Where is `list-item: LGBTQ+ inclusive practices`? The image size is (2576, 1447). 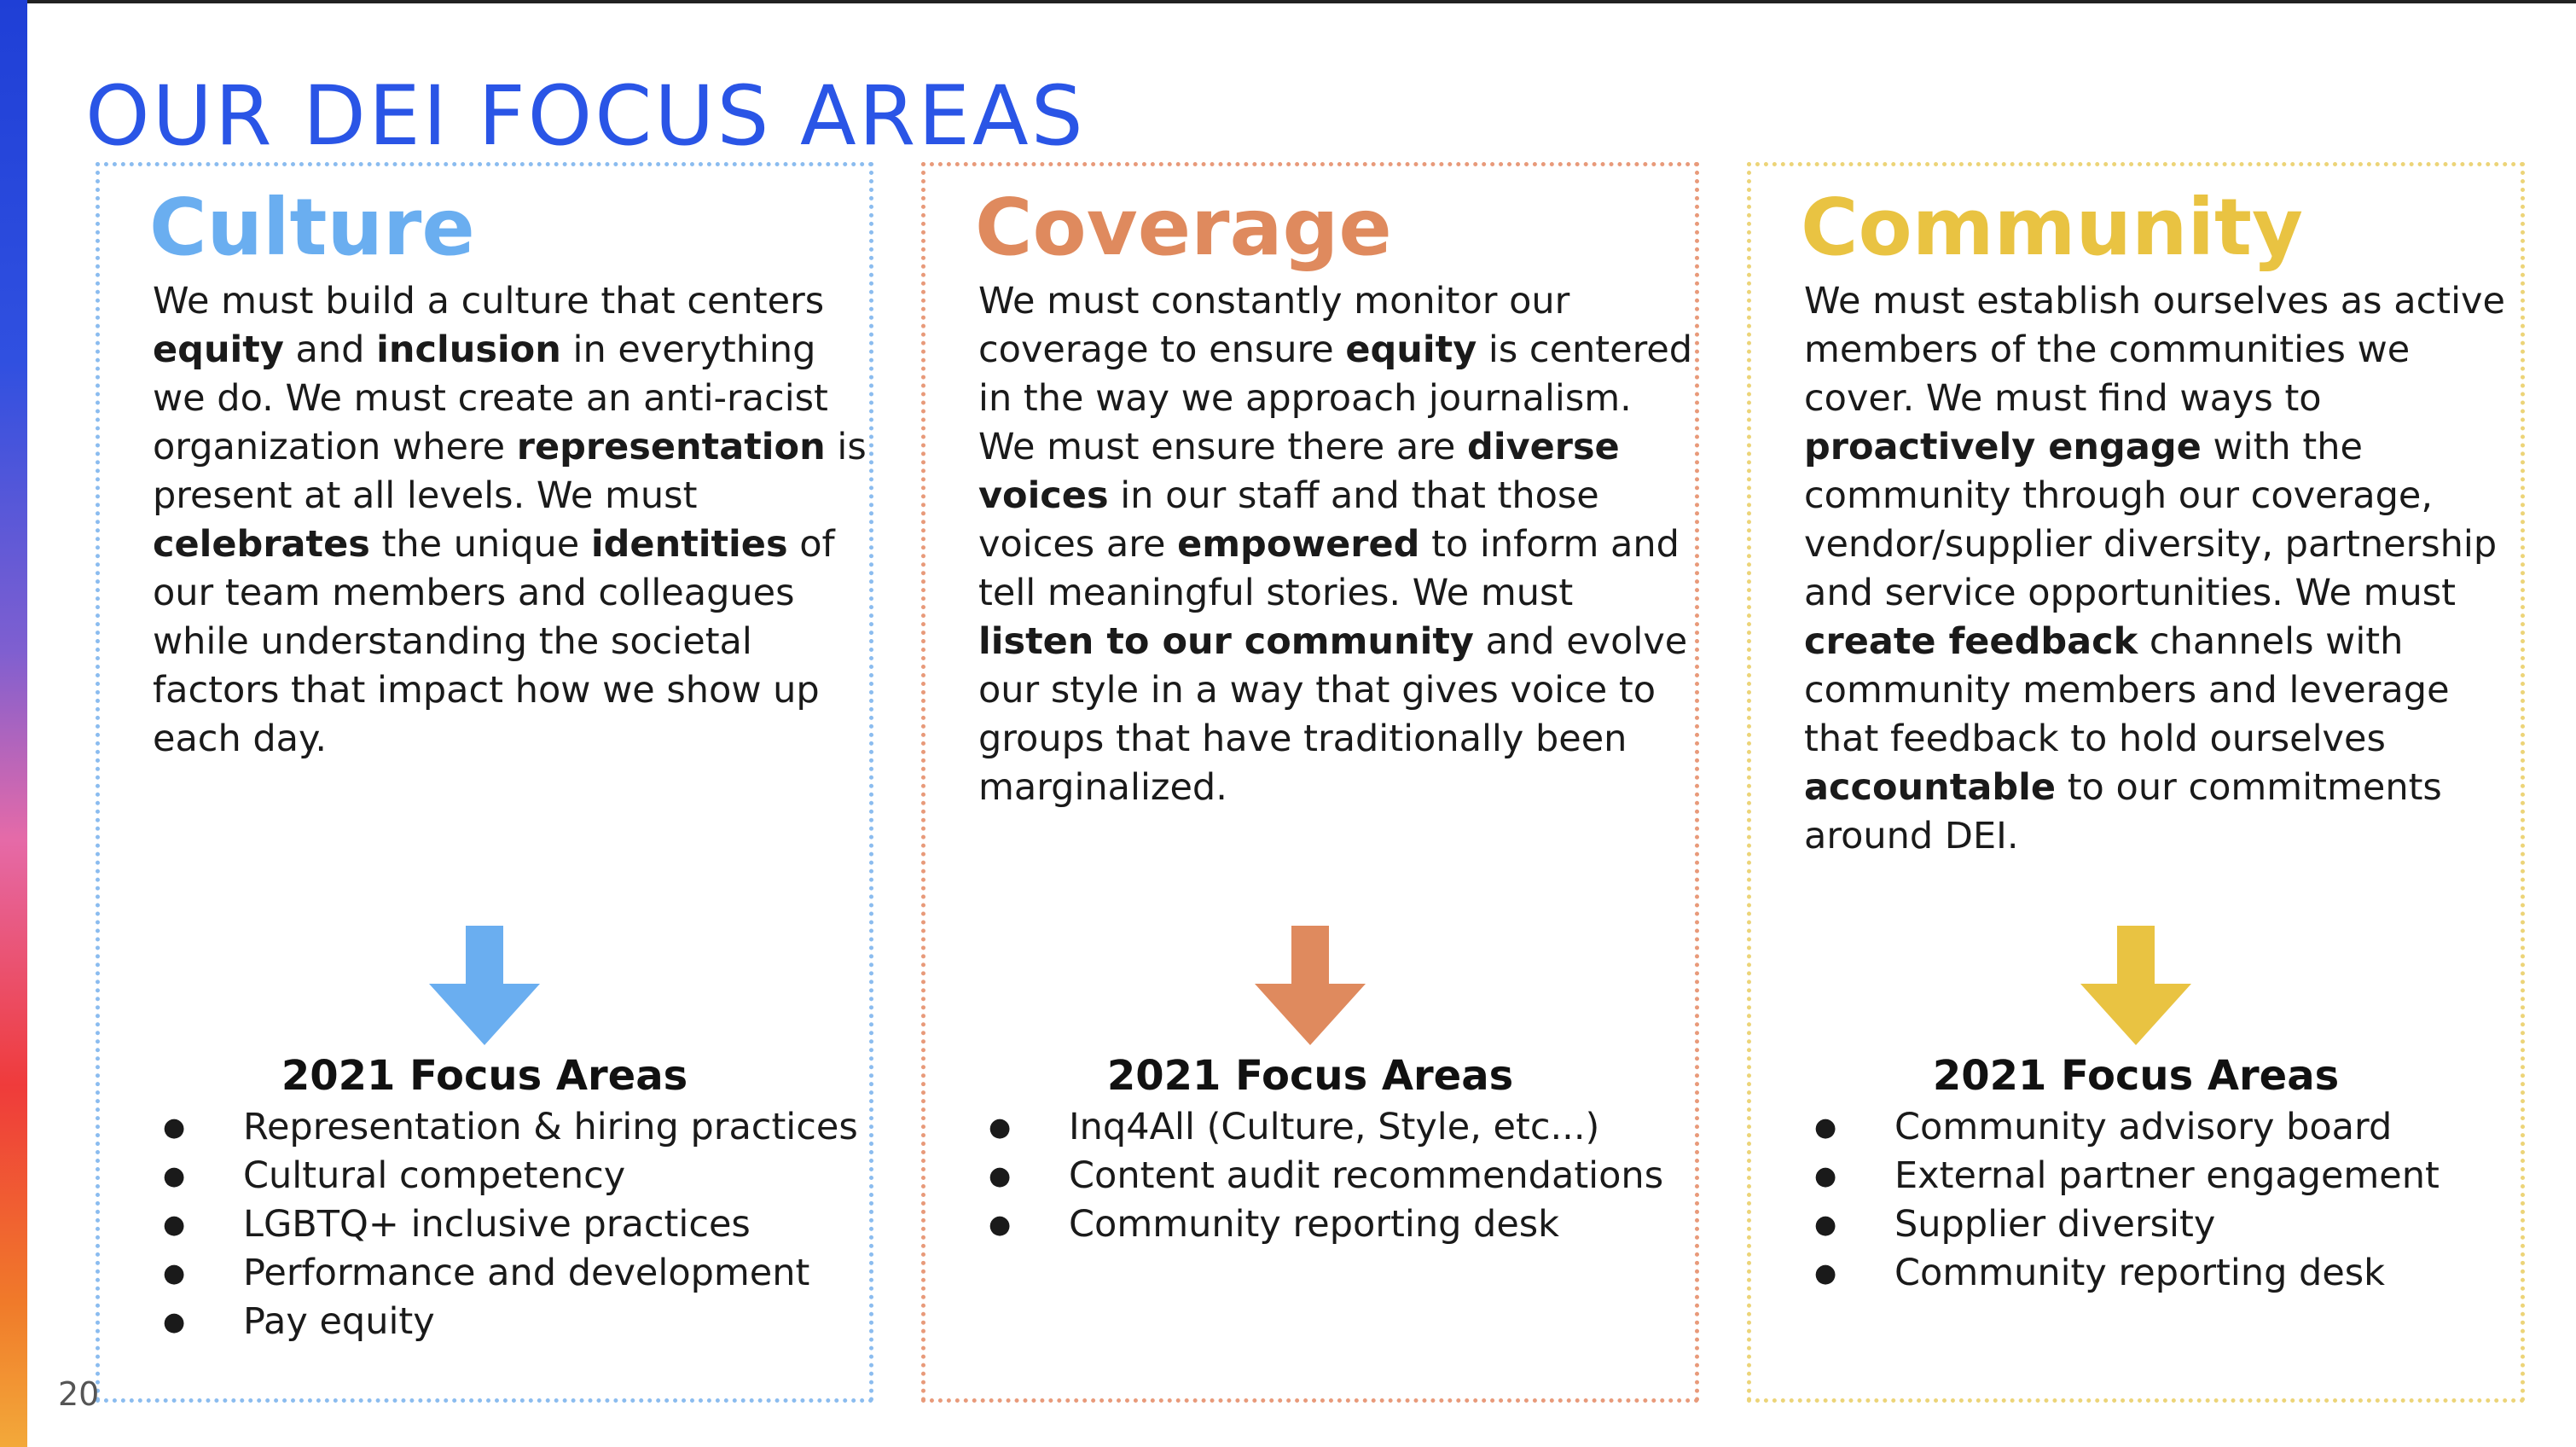 list-item: LGBTQ+ inclusive practices is located at coordinates (511, 1224).